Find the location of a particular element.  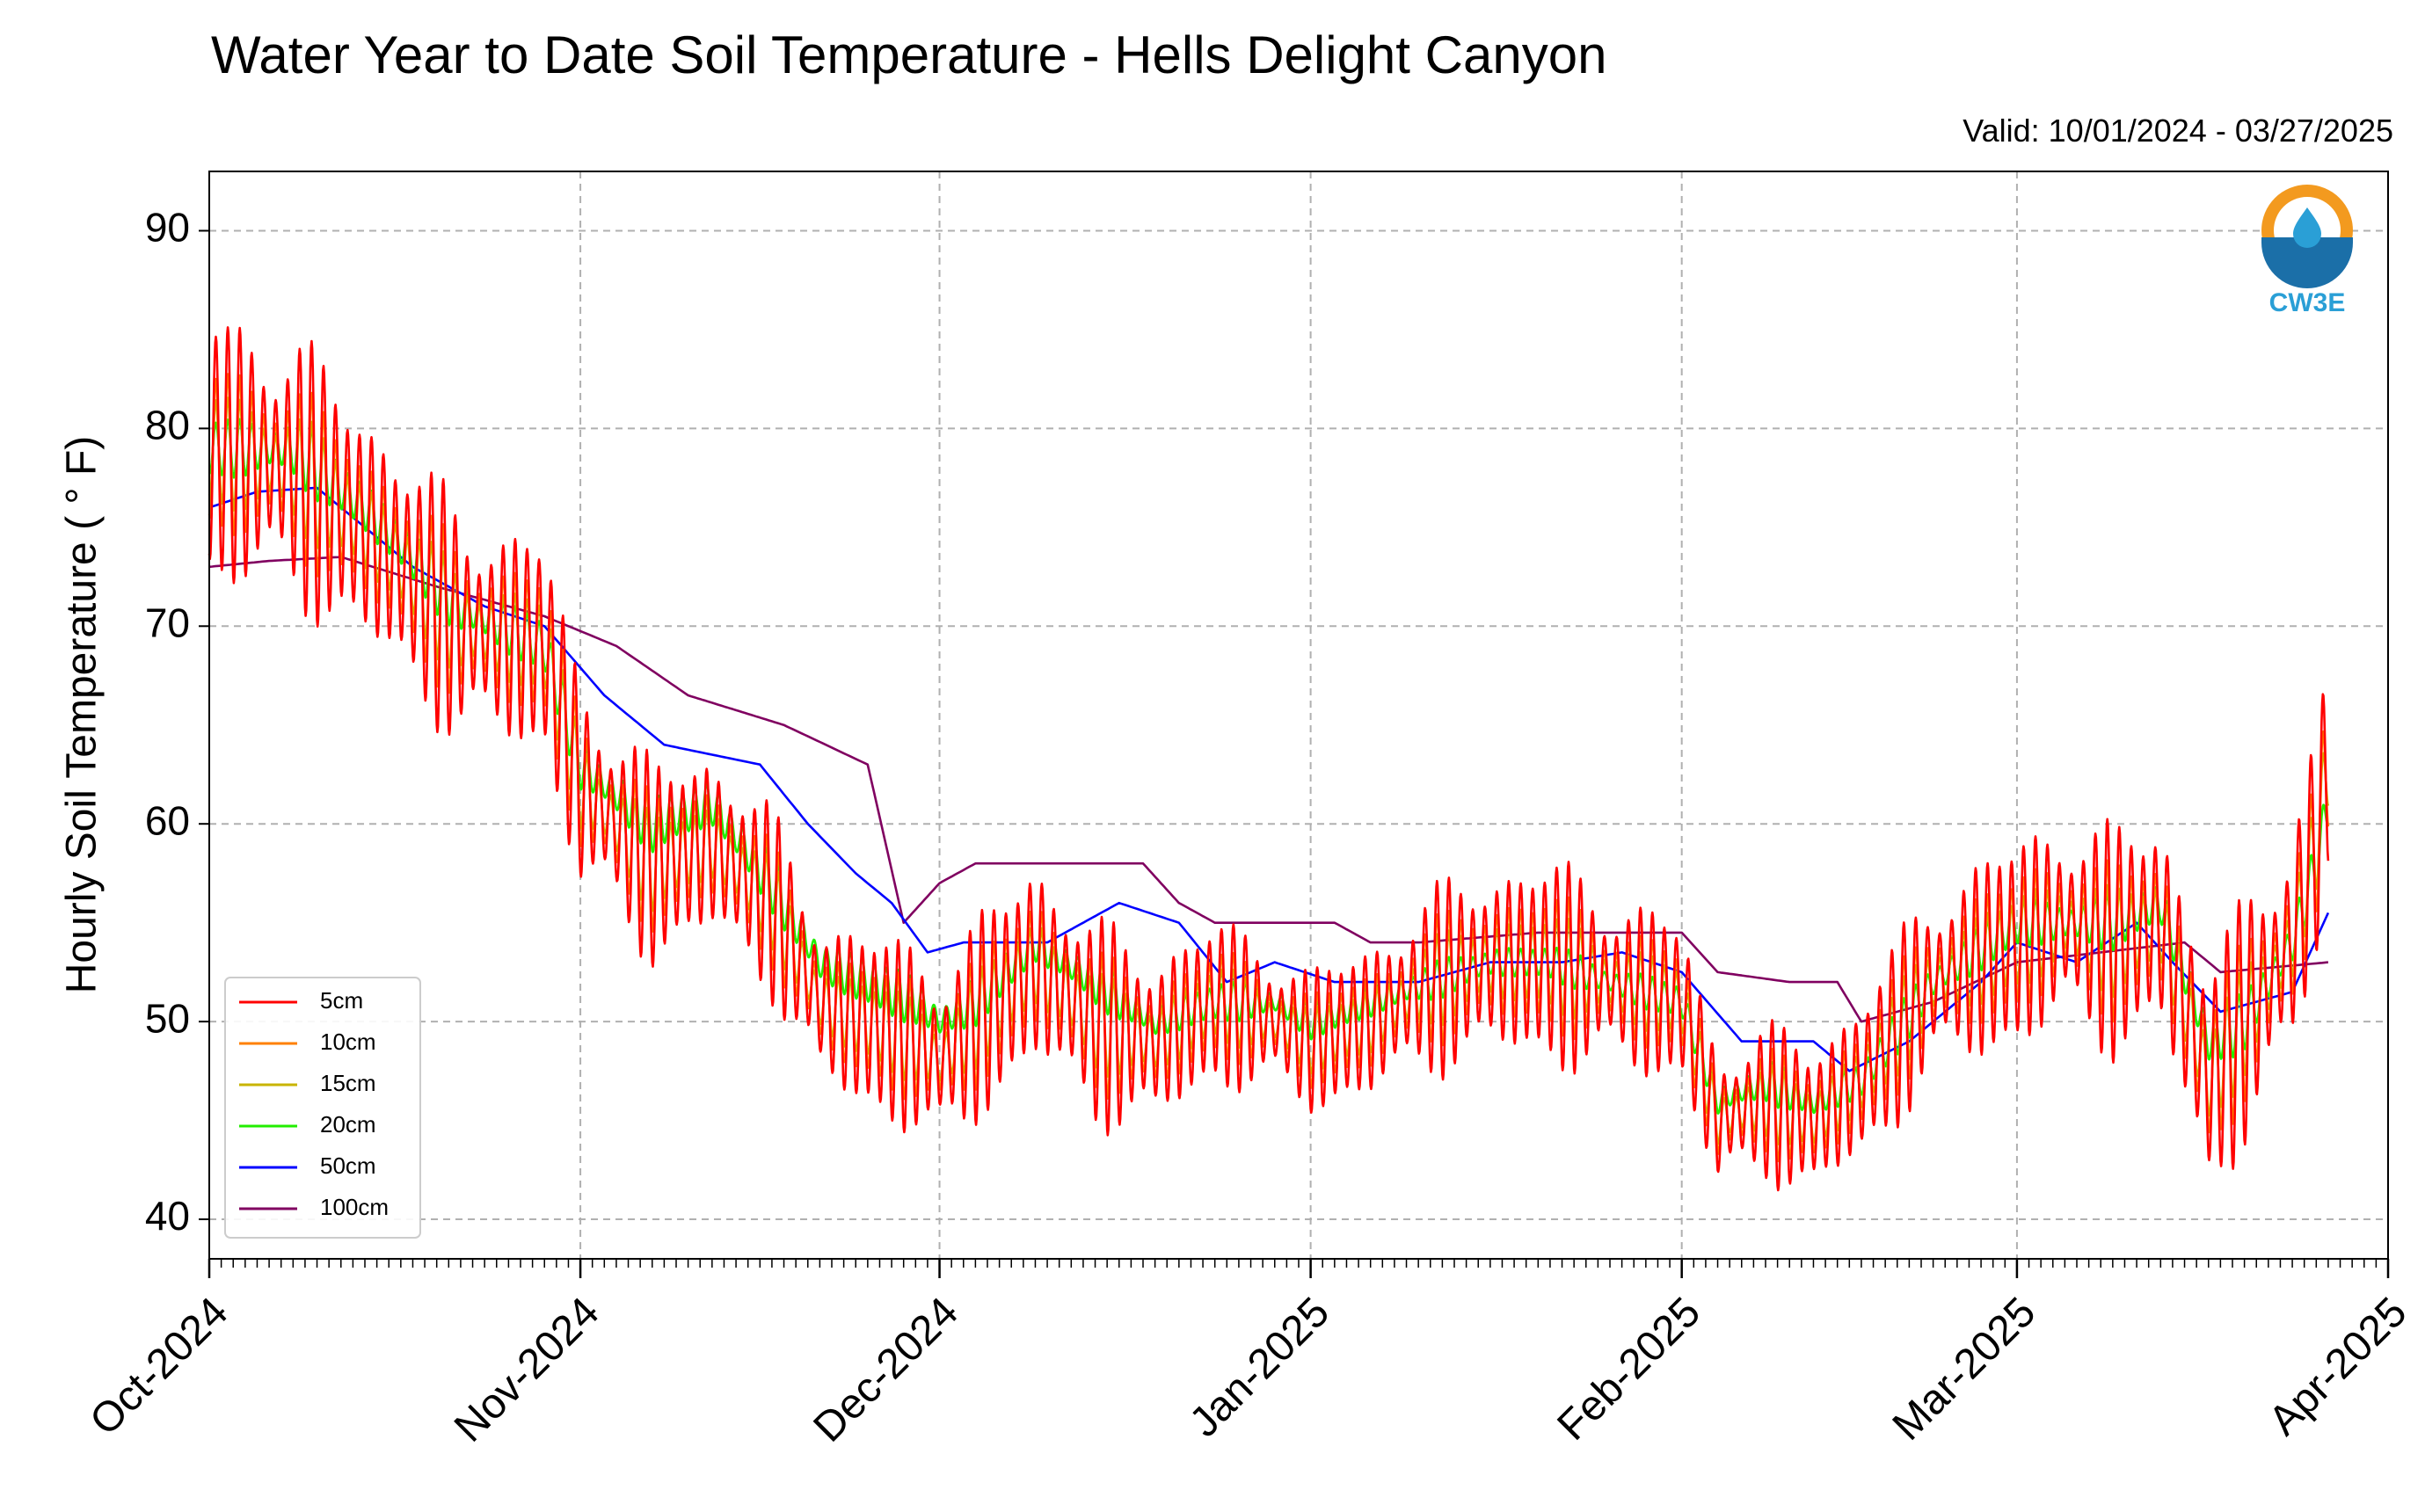

legend-label-100cm: 100cm is located at coordinates (354, 1207).